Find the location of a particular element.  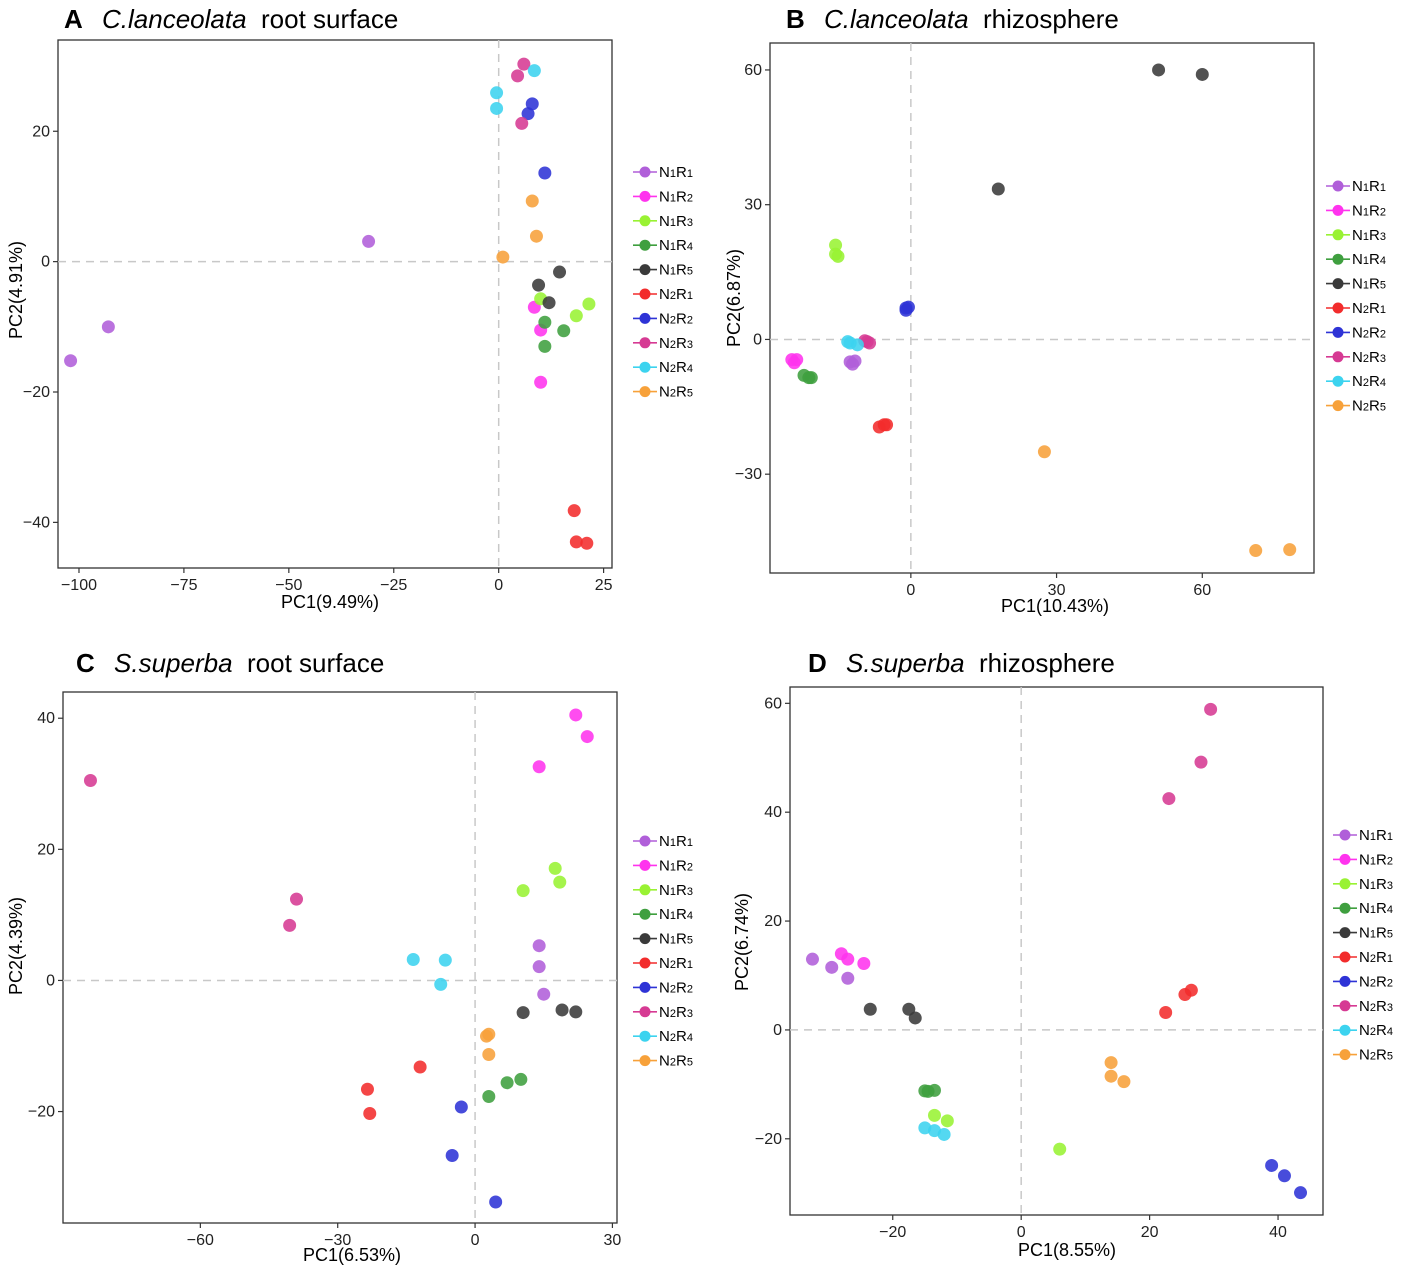

panel-b-legend-label-n2r2: N2R2 is located at coordinates (1369, 332).